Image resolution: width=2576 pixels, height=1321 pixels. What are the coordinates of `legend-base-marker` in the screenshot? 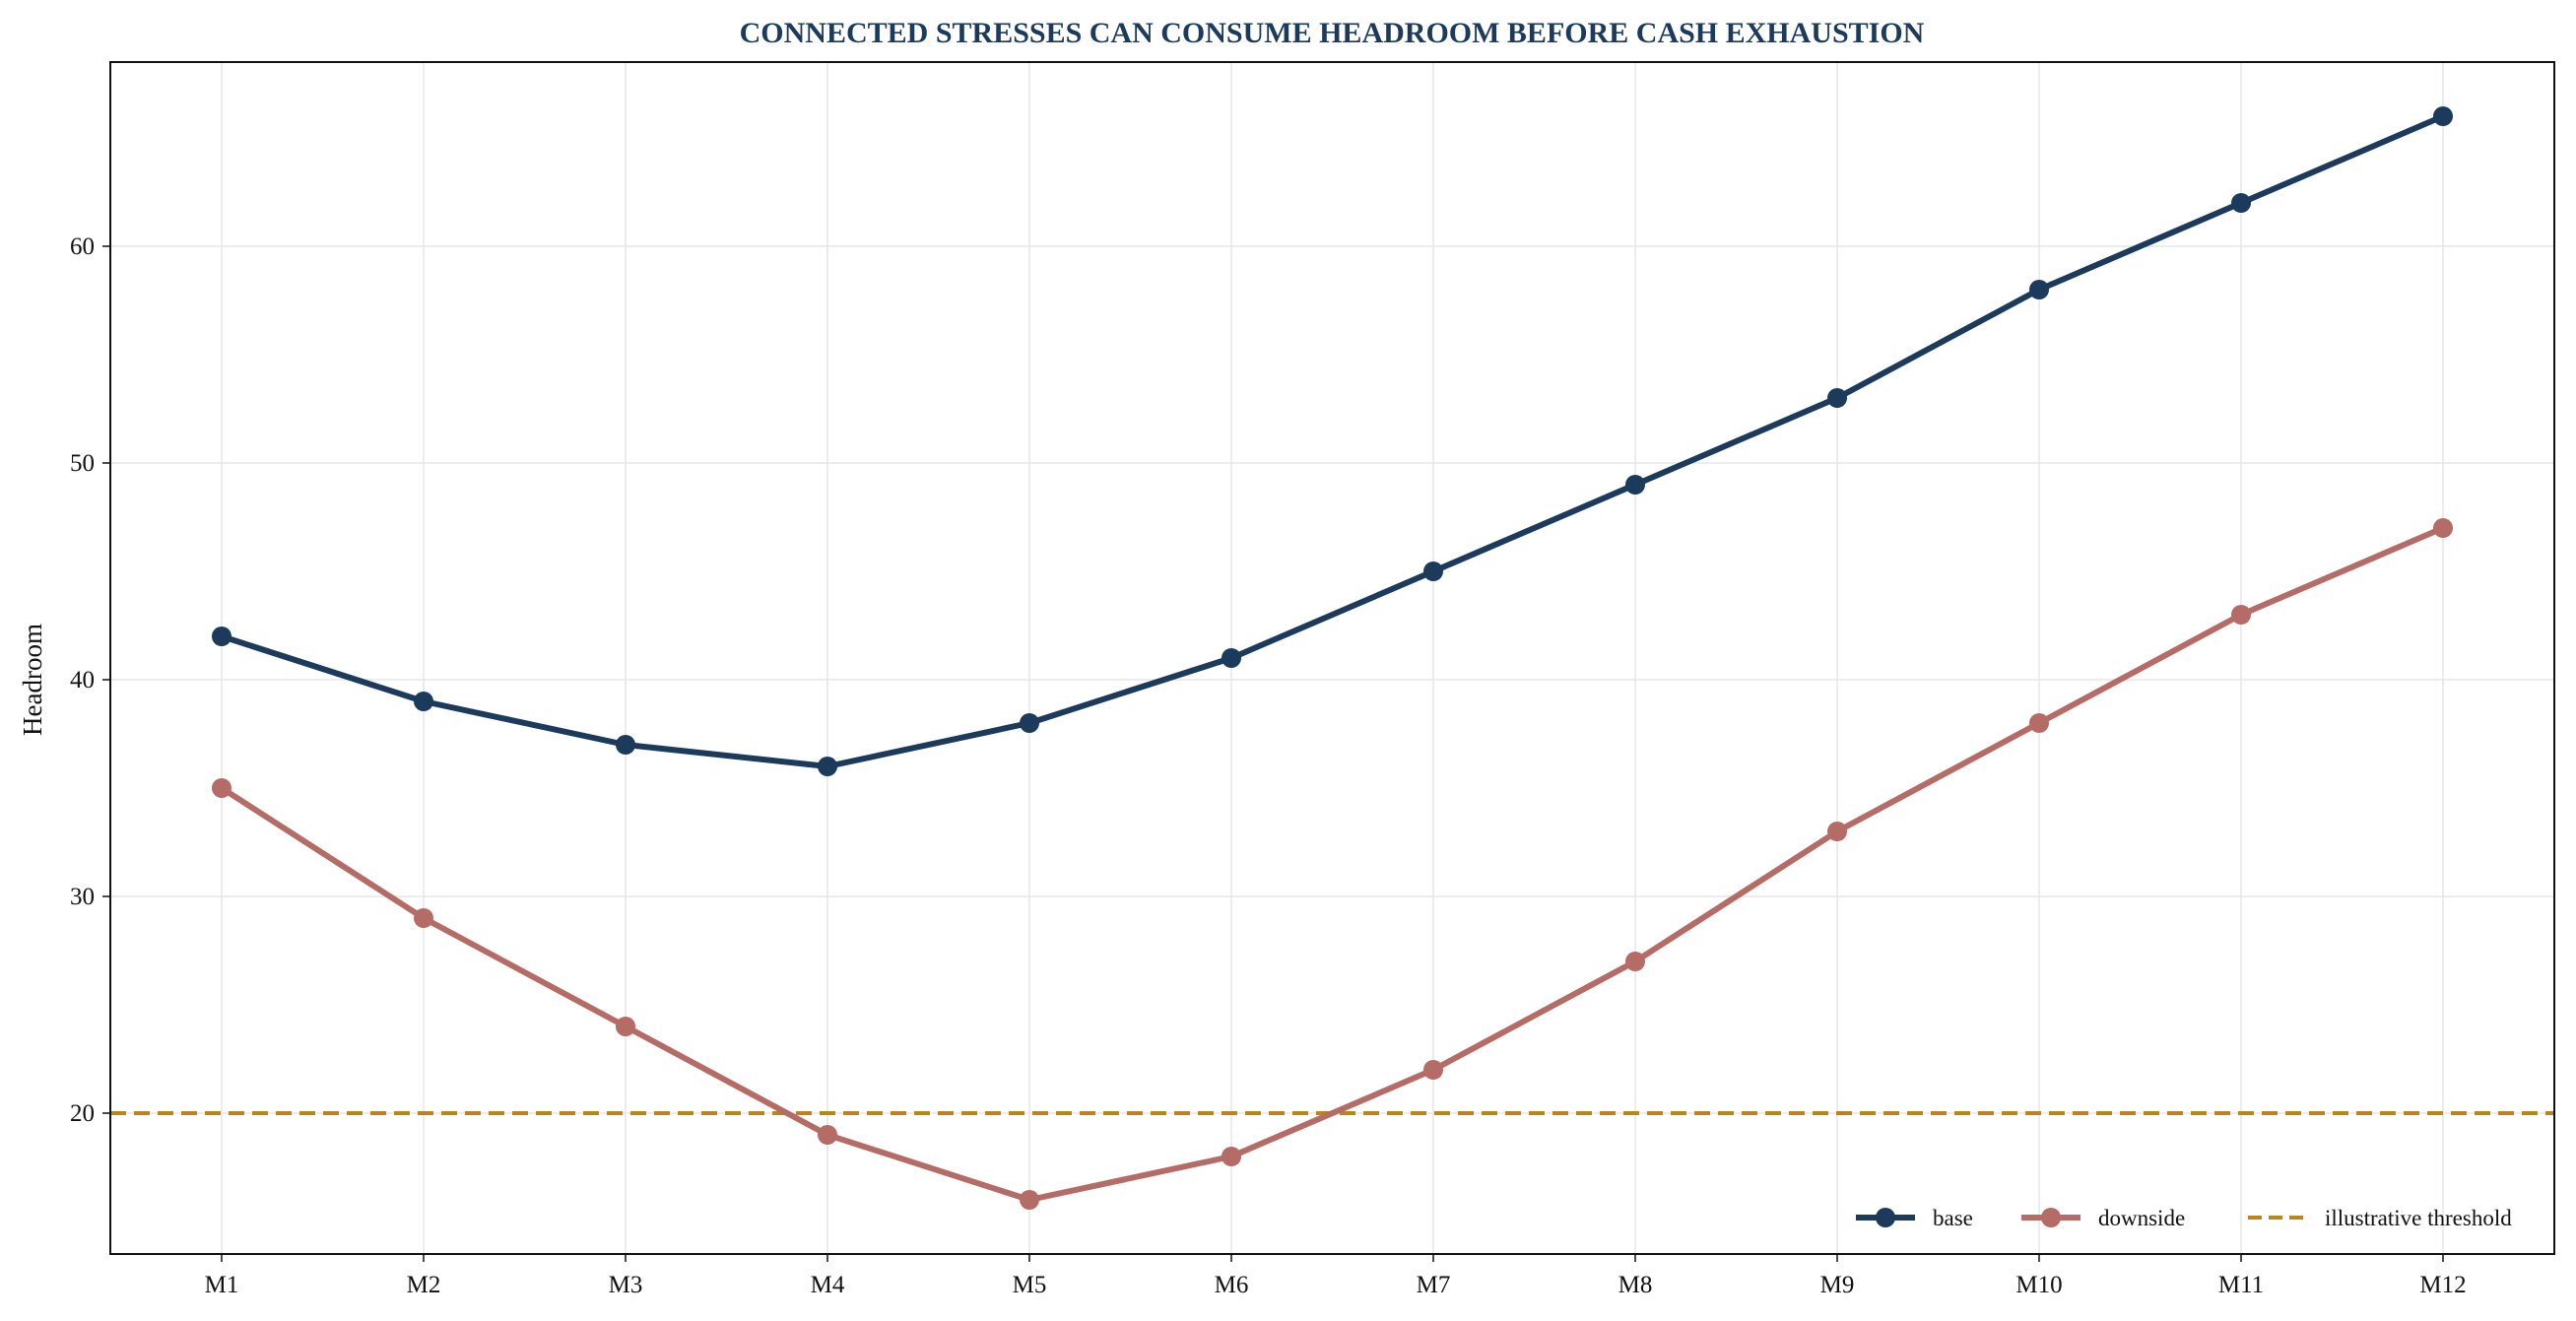 It's located at (1886, 1217).